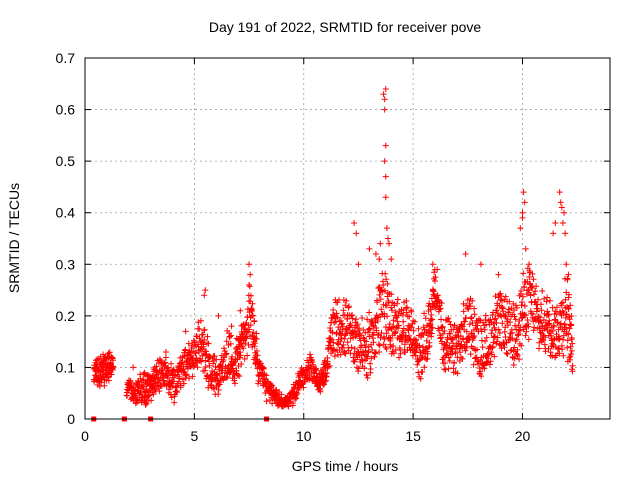  I want to click on x-tick-label: 20, so click(523, 436).